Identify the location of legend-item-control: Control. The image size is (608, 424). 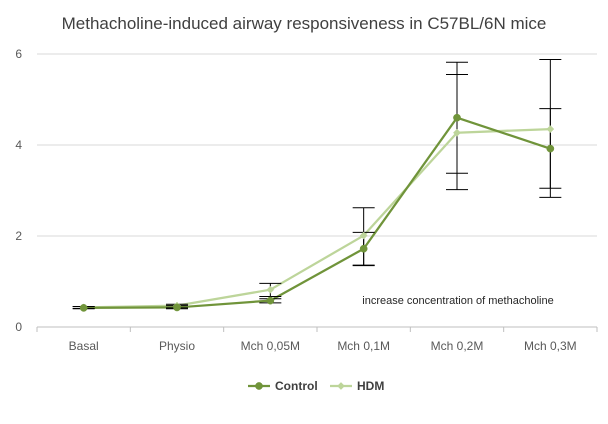
(283, 386).